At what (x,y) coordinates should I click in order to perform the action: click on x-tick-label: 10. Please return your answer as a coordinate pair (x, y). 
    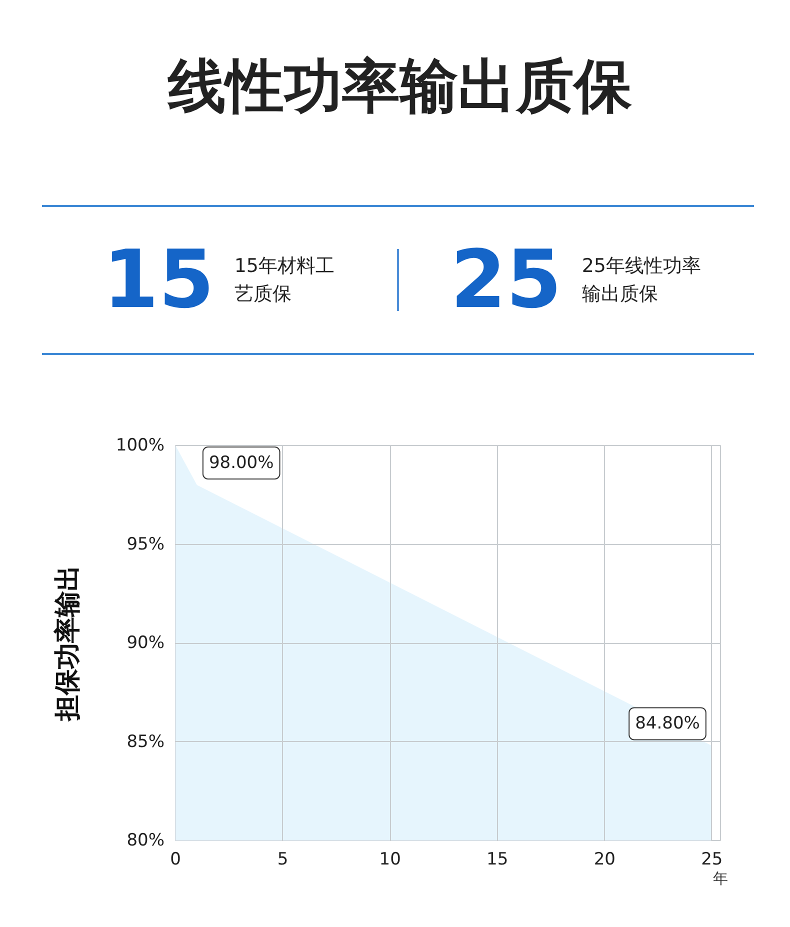
    Looking at the image, I should click on (390, 860).